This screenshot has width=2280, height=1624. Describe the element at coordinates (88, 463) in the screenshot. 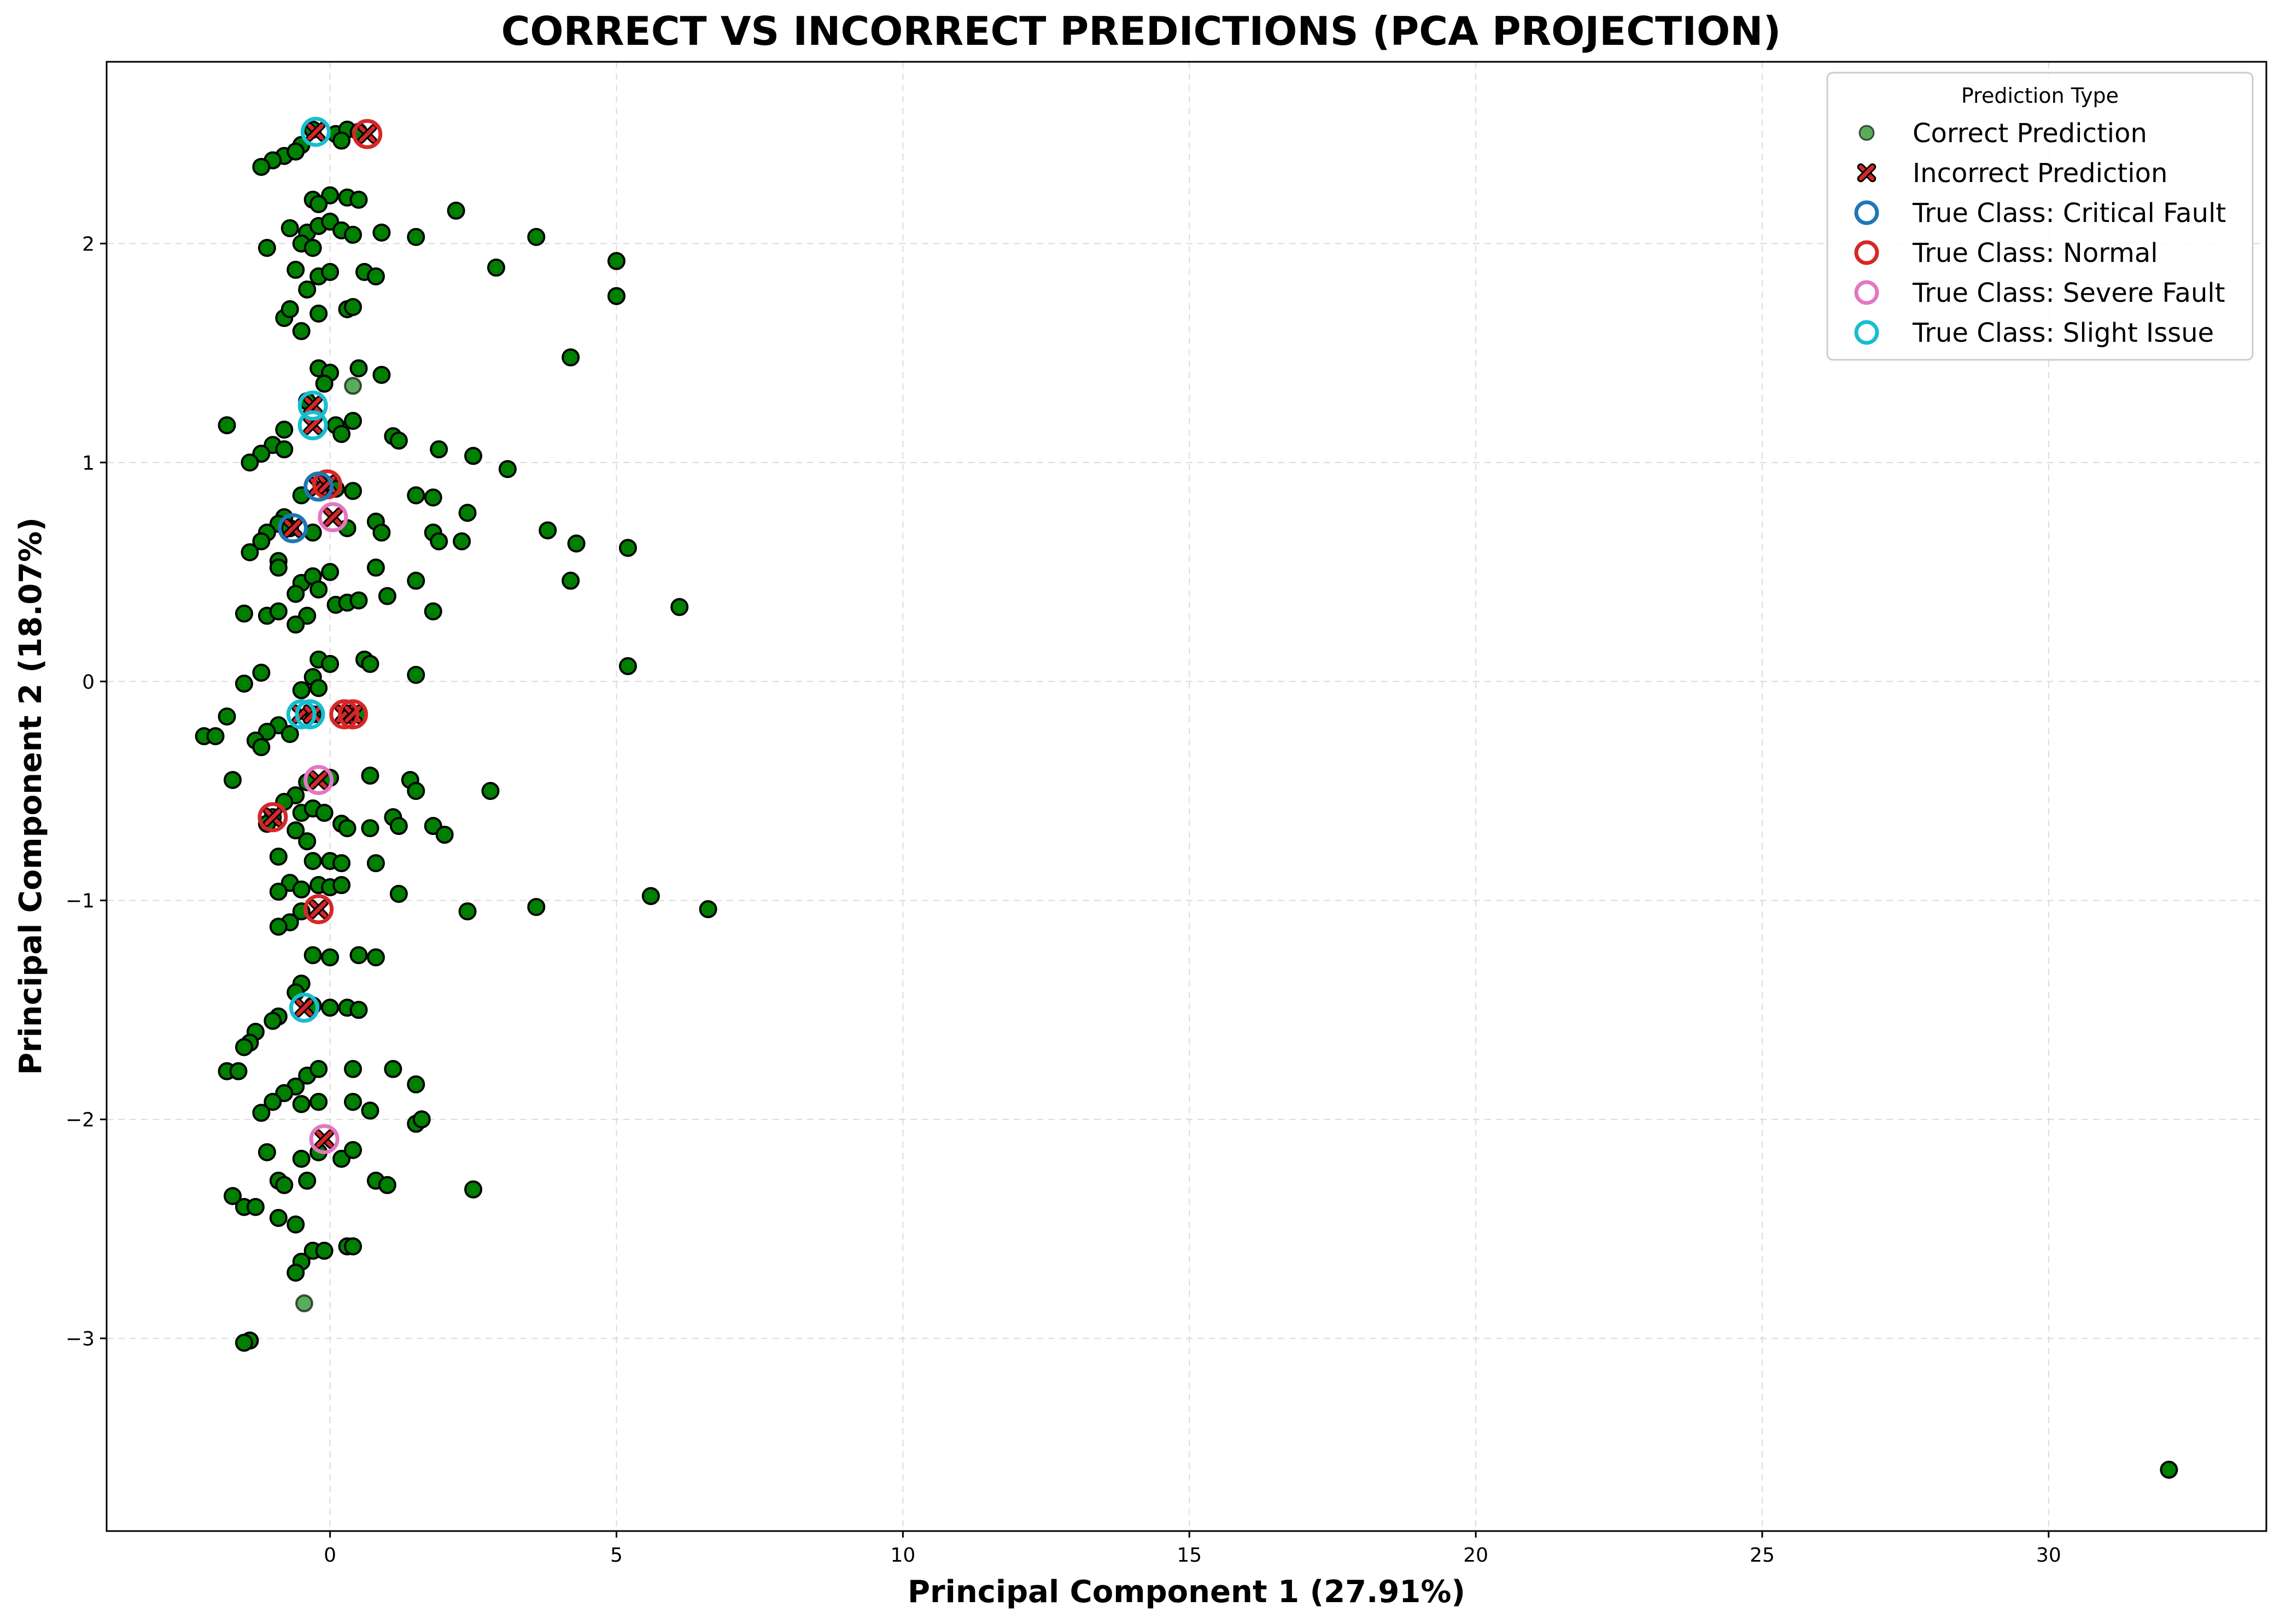

I see `y-tick-label: 1` at that location.